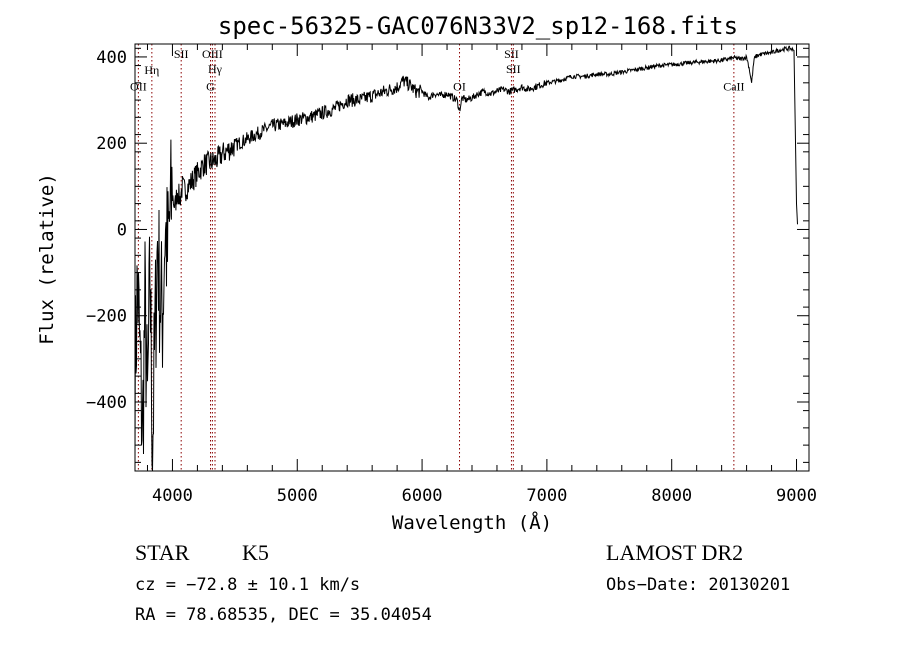 The width and height of the screenshot is (900, 649). What do you see at coordinates (138, 87) in the screenshot?
I see `spectral-line-label: OII` at bounding box center [138, 87].